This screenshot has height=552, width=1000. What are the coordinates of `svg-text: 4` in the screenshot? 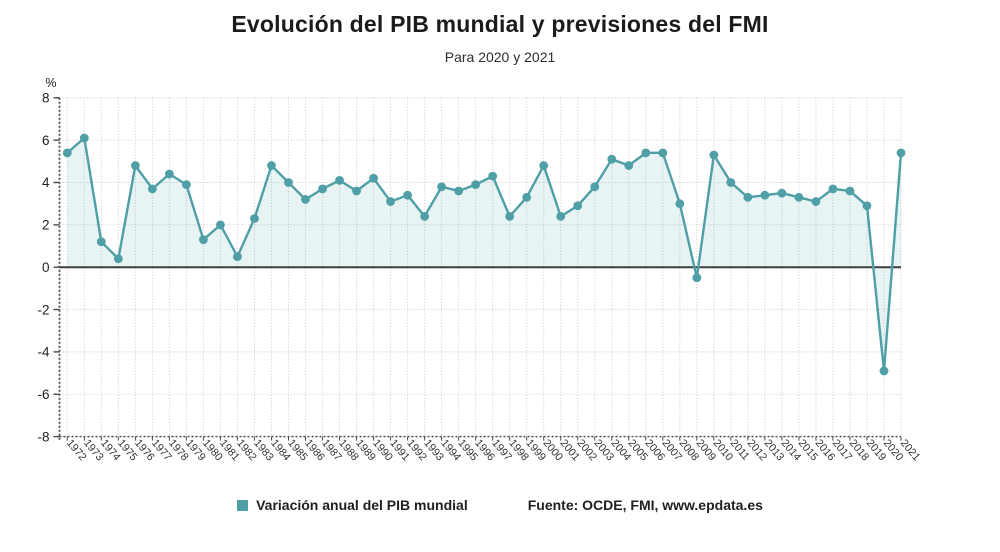 It's located at (46, 182).